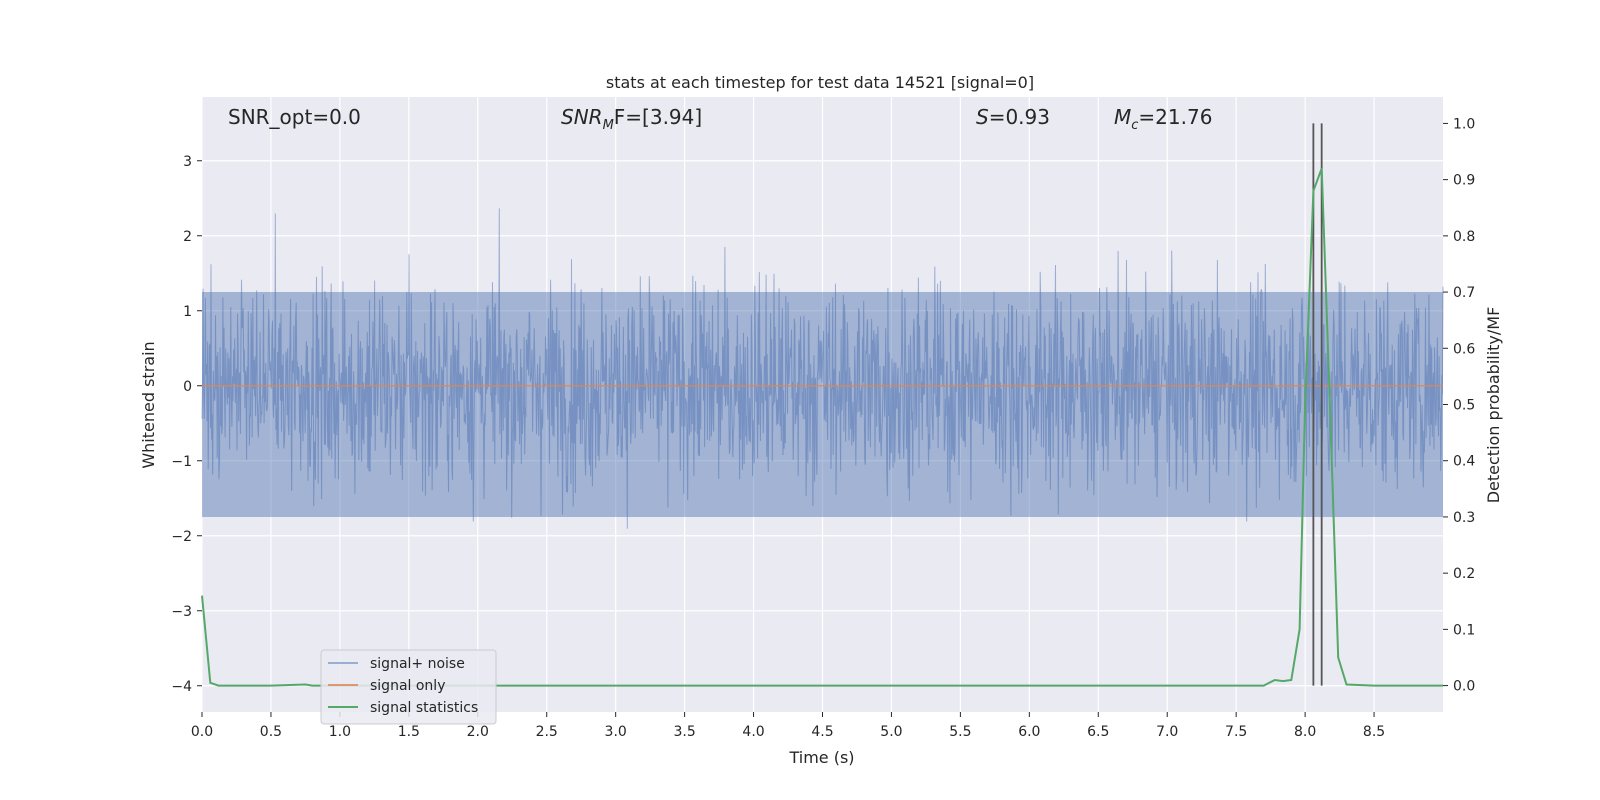 This screenshot has height=800, width=1600. Describe the element at coordinates (1464, 237) in the screenshot. I see `y-right-tick-label: 0.8` at that location.